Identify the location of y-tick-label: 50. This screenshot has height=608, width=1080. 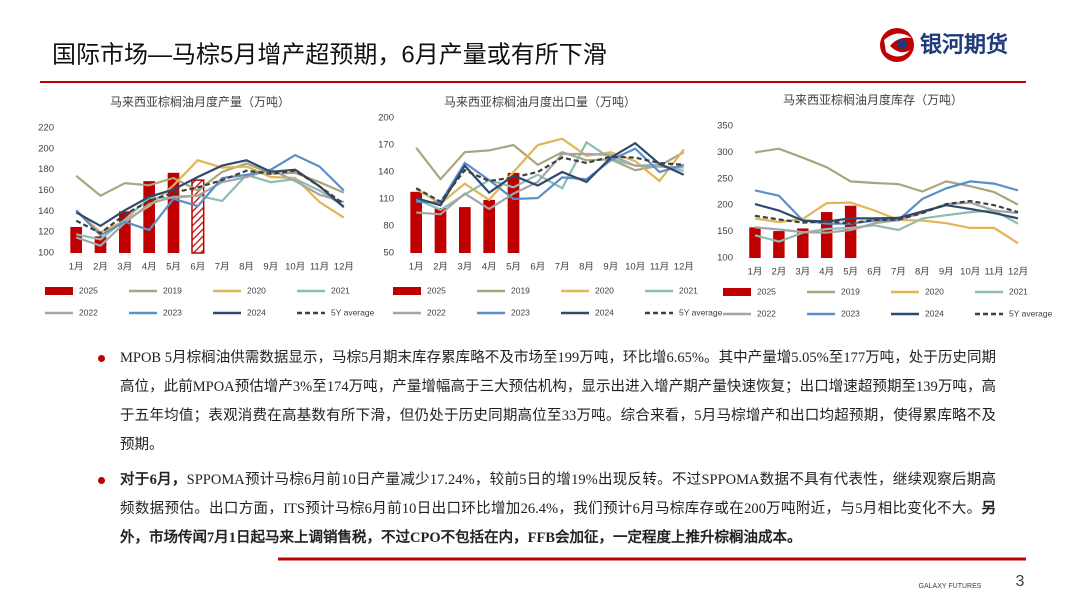
(388, 253).